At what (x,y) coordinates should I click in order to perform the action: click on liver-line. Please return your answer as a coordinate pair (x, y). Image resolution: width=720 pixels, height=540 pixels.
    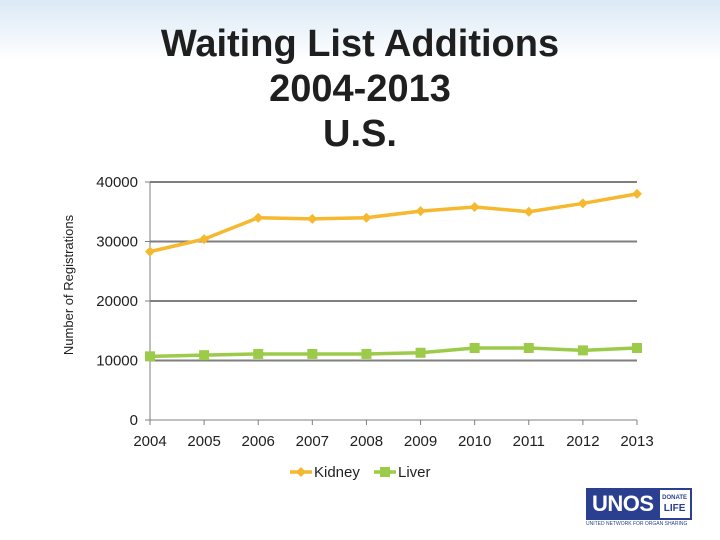
    Looking at the image, I should click on (393, 352).